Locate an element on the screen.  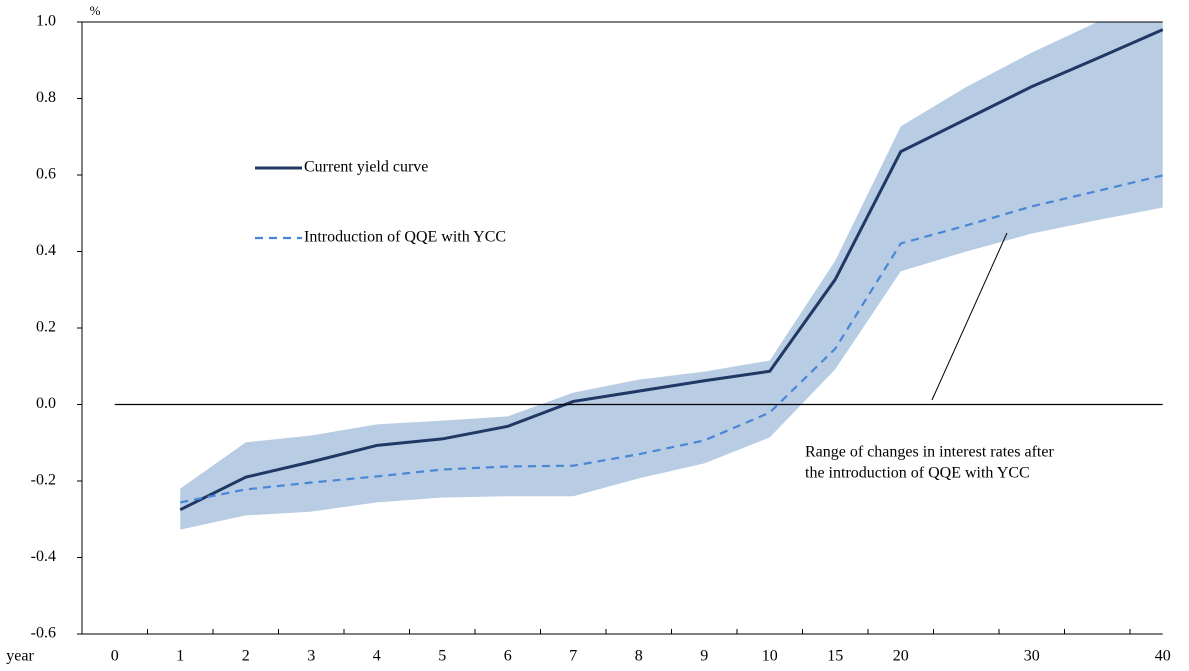
y-tick-label: 0.6 is located at coordinates (46, 174).